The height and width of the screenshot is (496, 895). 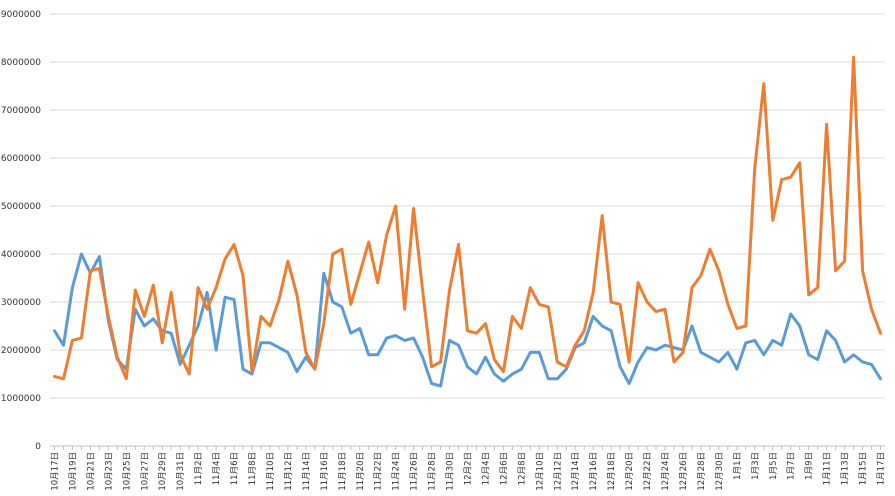 What do you see at coordinates (21, 303) in the screenshot?
I see `y-tick-label: 3000000` at bounding box center [21, 303].